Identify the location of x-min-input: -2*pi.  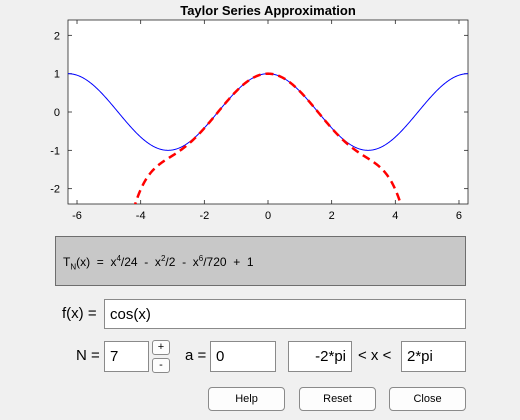
(320, 356).